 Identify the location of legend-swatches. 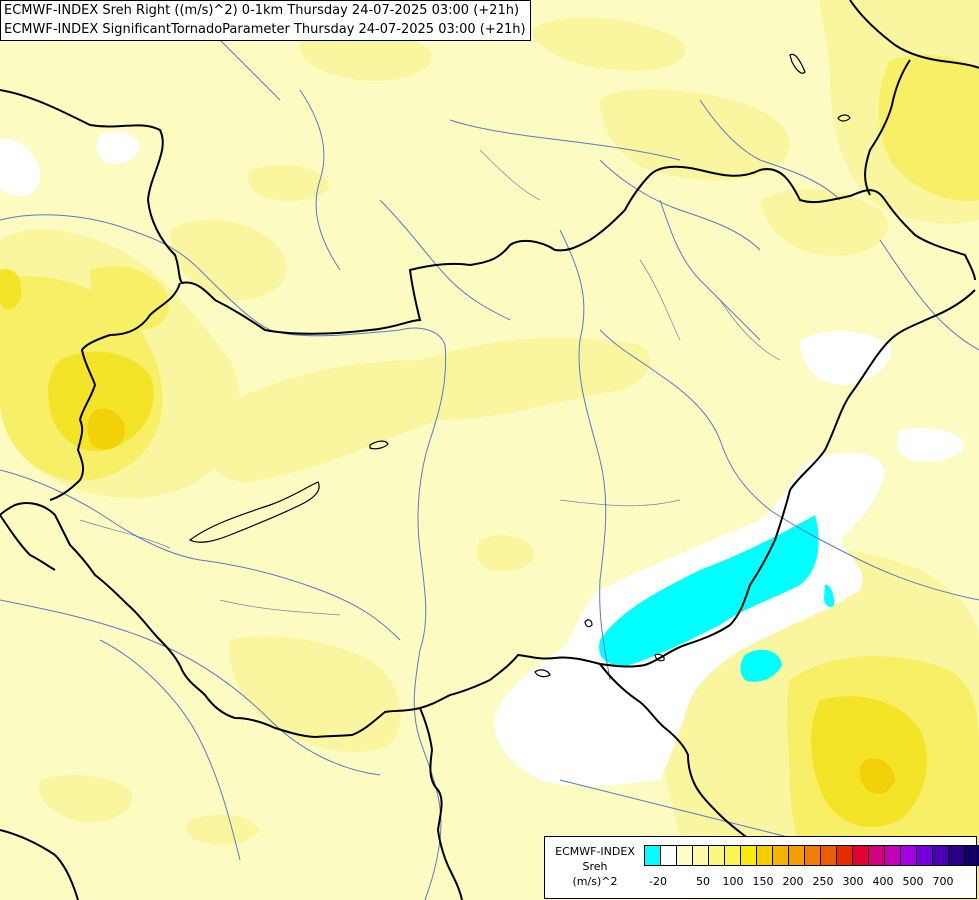
(811, 855).